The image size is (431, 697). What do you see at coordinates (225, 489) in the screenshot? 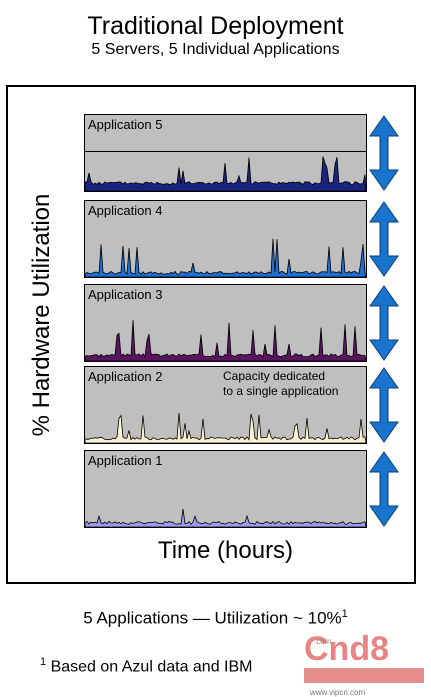
I see `panel-application-1: Application 1` at bounding box center [225, 489].